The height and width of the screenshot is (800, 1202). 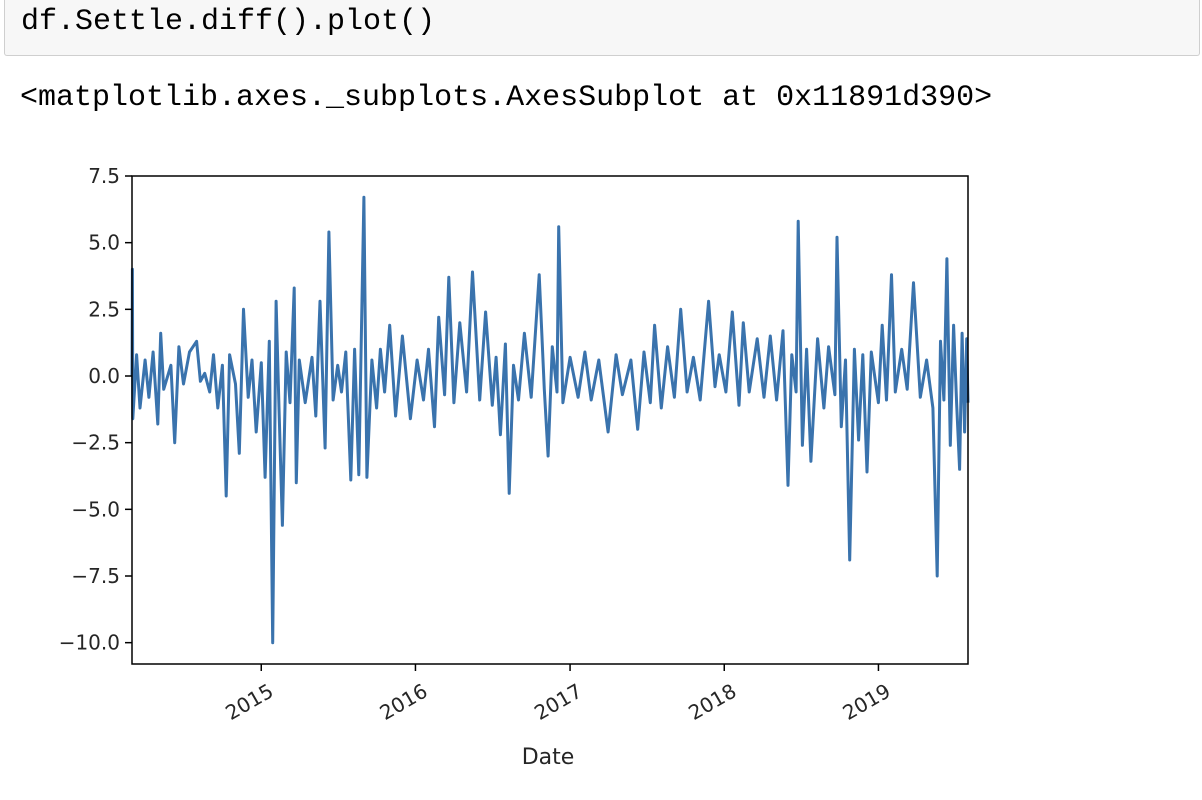 What do you see at coordinates (95, 576) in the screenshot?
I see `y-tick-label: −7.5` at bounding box center [95, 576].